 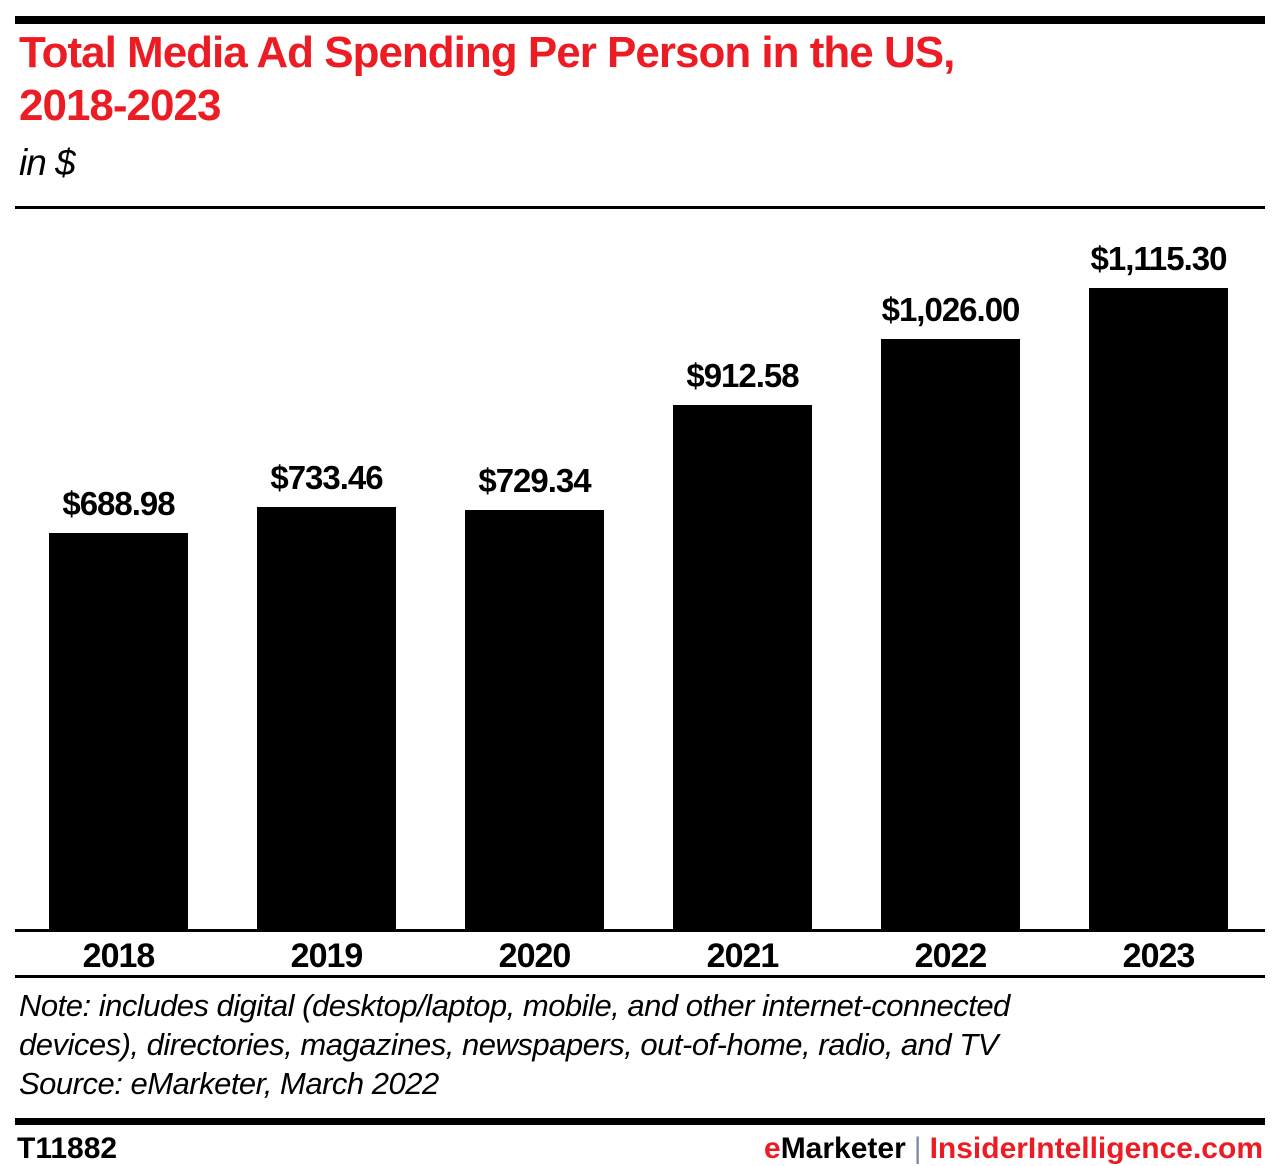 What do you see at coordinates (640, 207) in the screenshot?
I see `header-divider-line` at bounding box center [640, 207].